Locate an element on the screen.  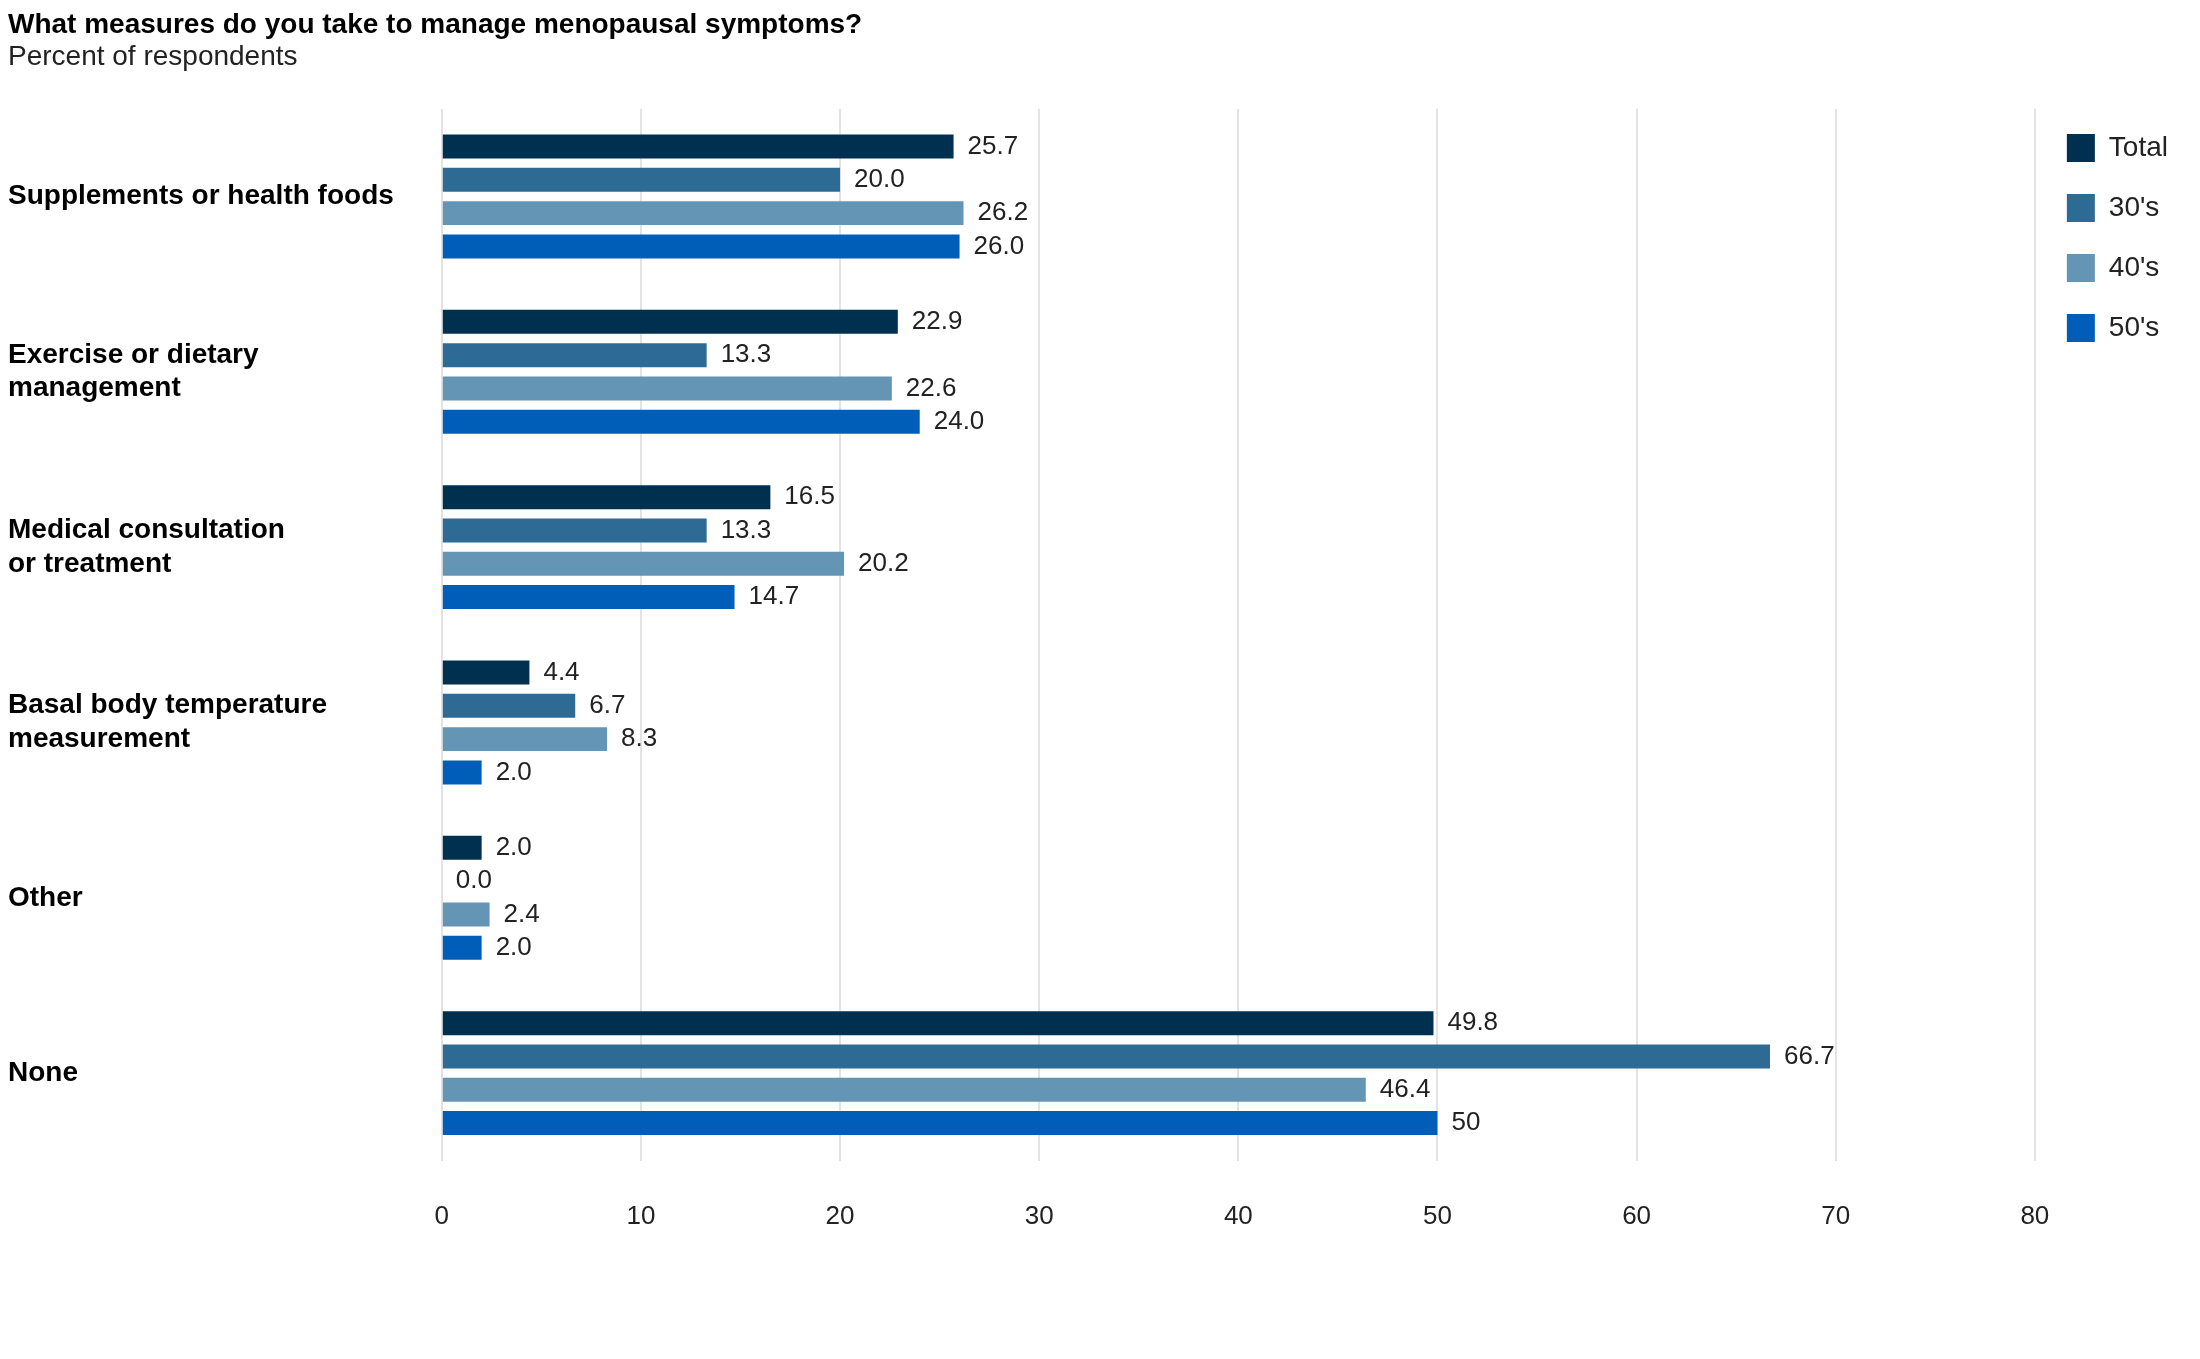
x-tick-label: 60 is located at coordinates (1637, 1214).